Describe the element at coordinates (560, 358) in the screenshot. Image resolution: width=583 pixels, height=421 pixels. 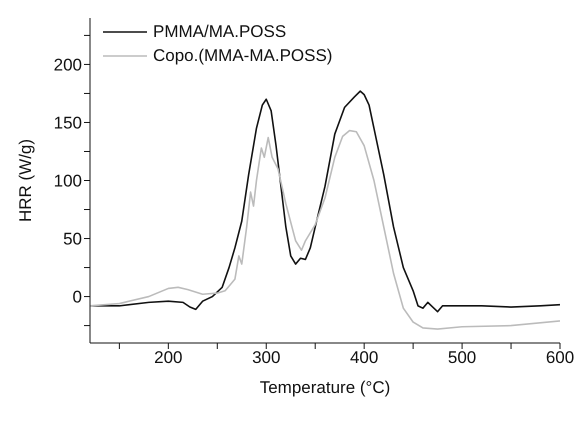
I see `x-tick-label: 600` at that location.